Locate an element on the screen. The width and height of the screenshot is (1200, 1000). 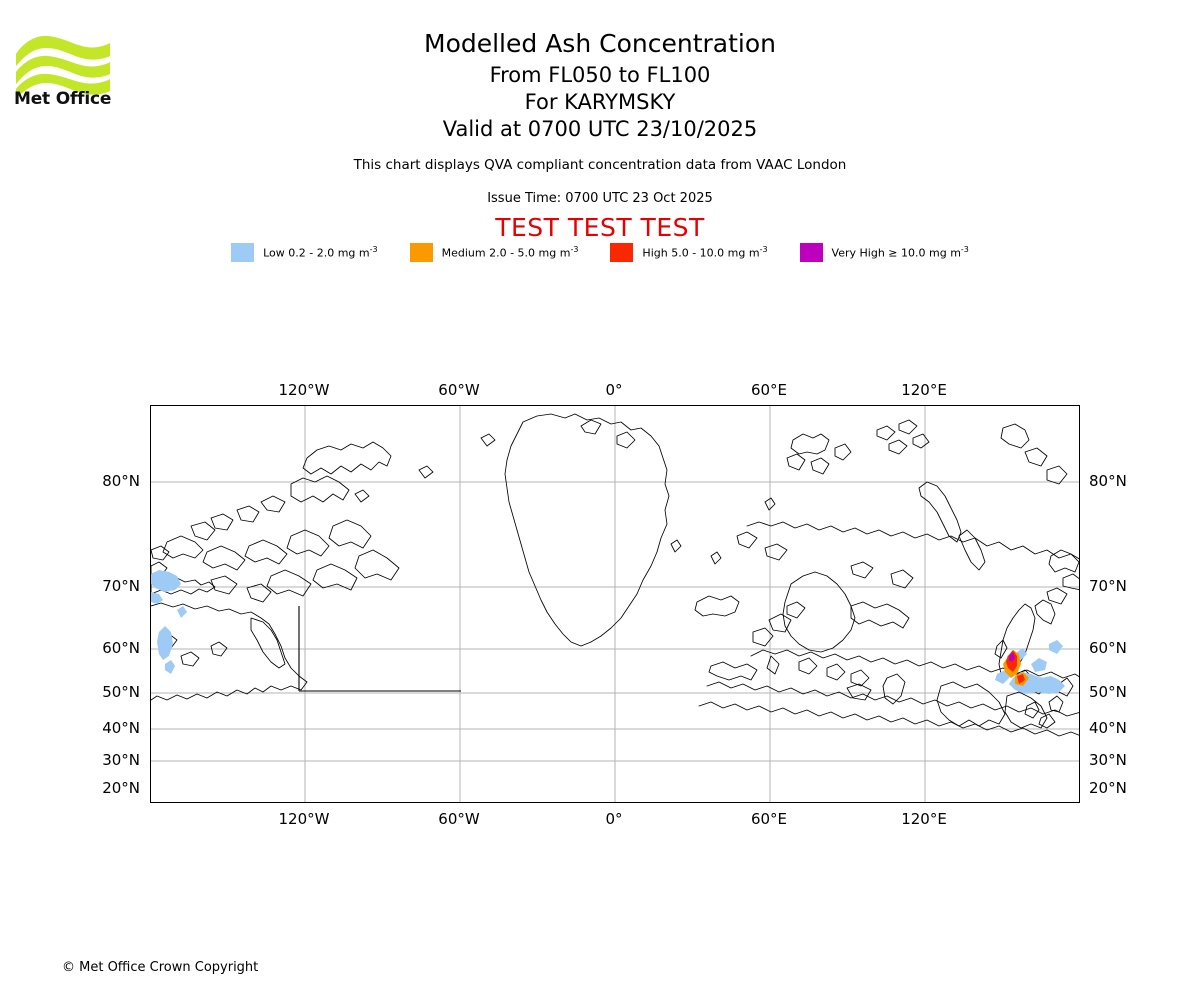
page-title: Modelled Ash Concentration is located at coordinates (600, 43).